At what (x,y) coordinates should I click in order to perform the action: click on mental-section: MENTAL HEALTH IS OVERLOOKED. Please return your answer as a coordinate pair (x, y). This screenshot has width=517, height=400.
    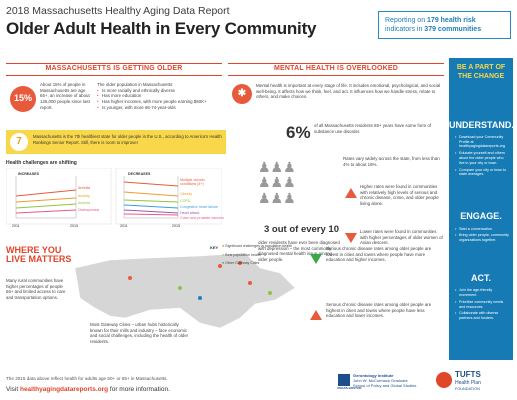
    Looking at the image, I should click on (336, 69).